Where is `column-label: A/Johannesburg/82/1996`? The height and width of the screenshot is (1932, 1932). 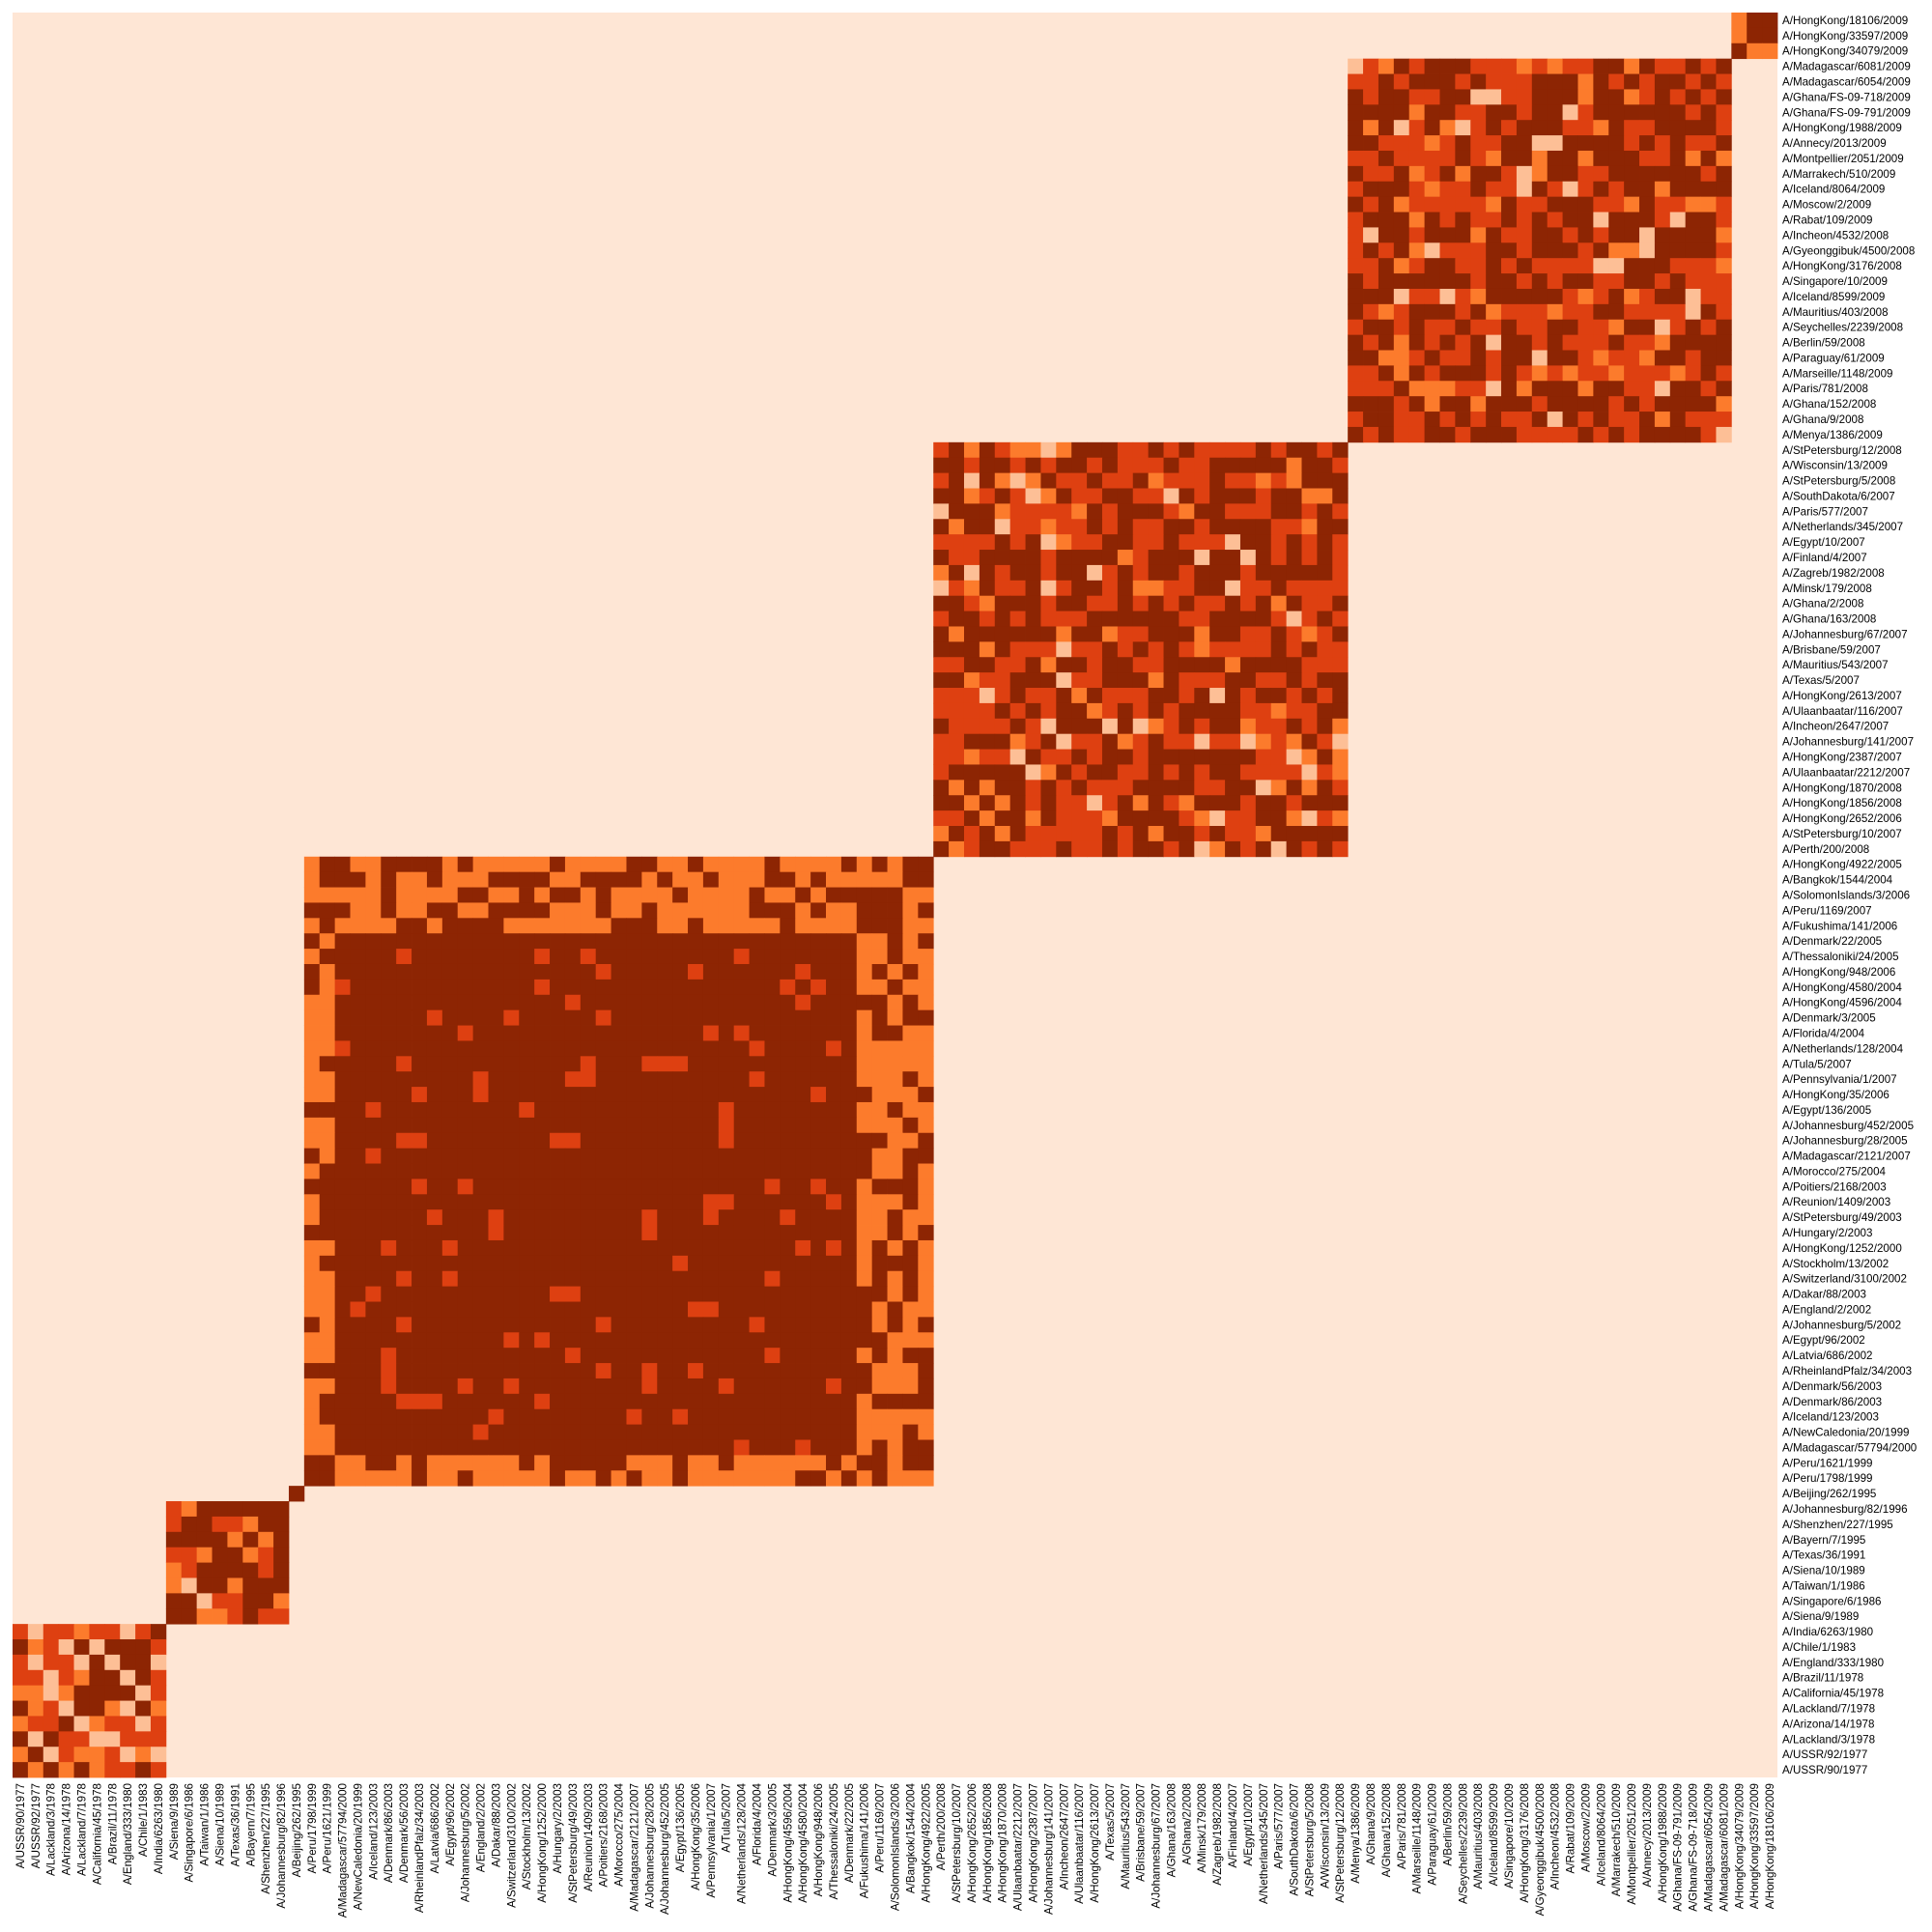 column-label: A/Johannesburg/82/1996 is located at coordinates (281, 1846).